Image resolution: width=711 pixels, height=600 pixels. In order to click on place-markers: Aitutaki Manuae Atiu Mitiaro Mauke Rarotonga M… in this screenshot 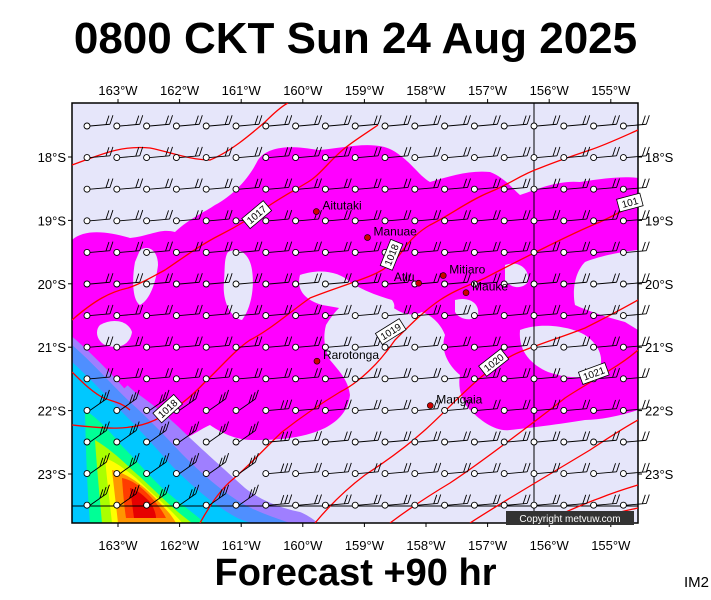, I will do `click(410, 304)`.